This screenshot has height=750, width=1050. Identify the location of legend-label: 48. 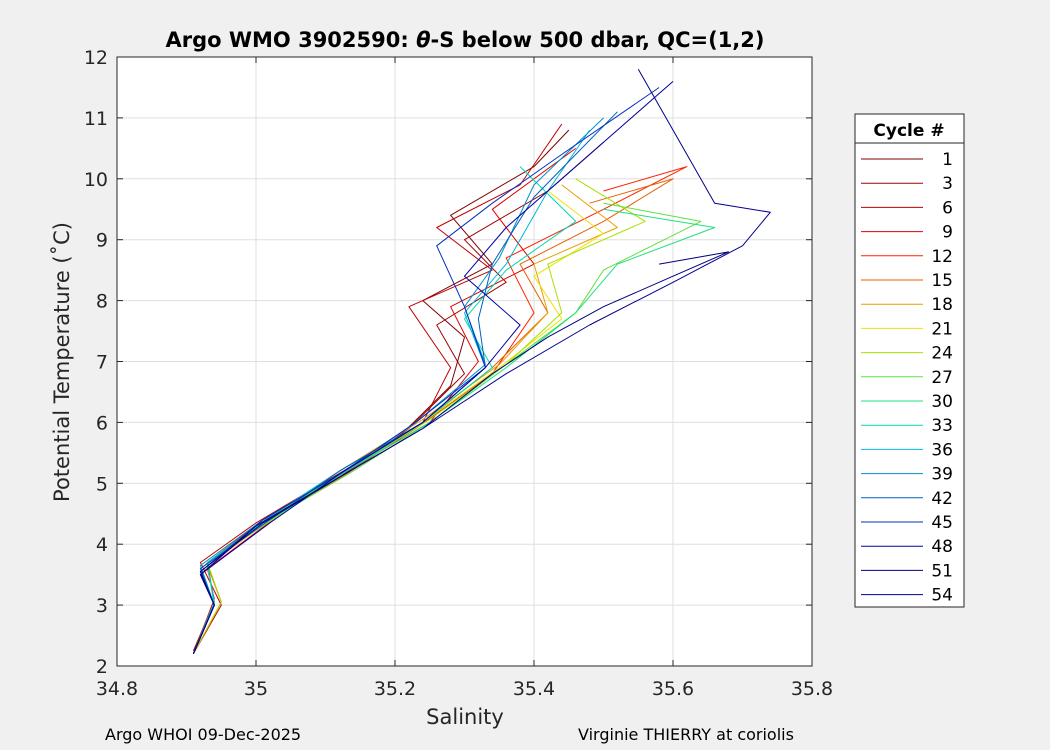
(942, 547).